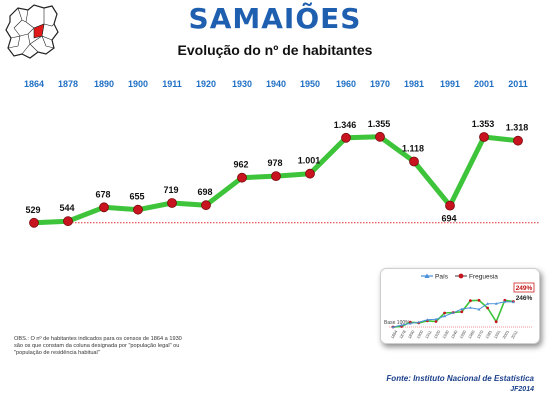  What do you see at coordinates (462, 334) in the screenshot?
I see `inset-year-1950: 1950` at bounding box center [462, 334].